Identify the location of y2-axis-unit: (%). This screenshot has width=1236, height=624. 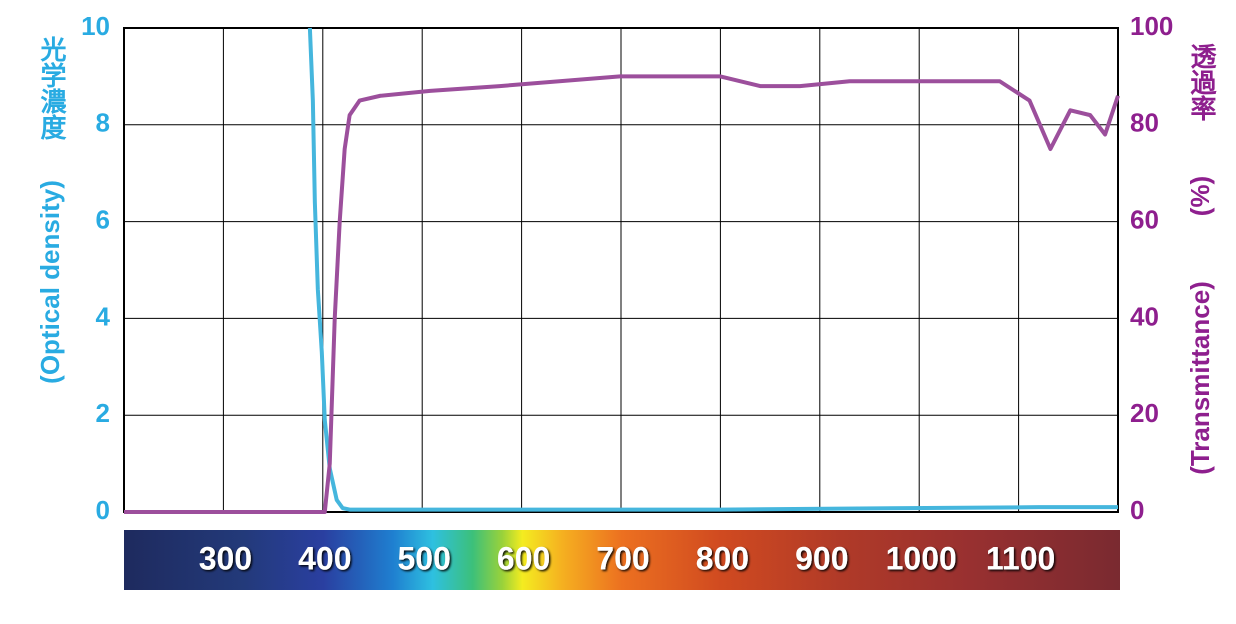
(1200, 196).